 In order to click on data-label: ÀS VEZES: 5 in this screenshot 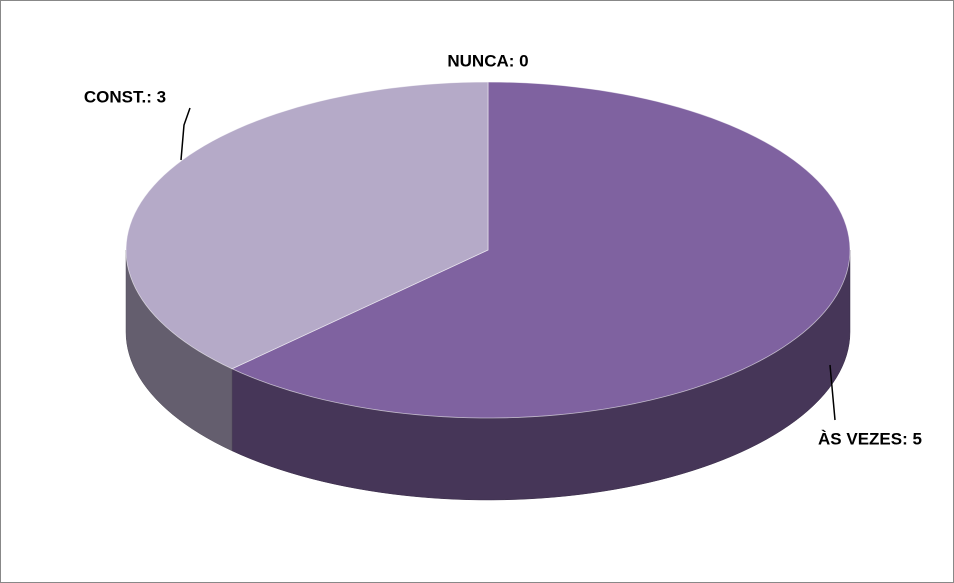, I will do `click(870, 438)`.